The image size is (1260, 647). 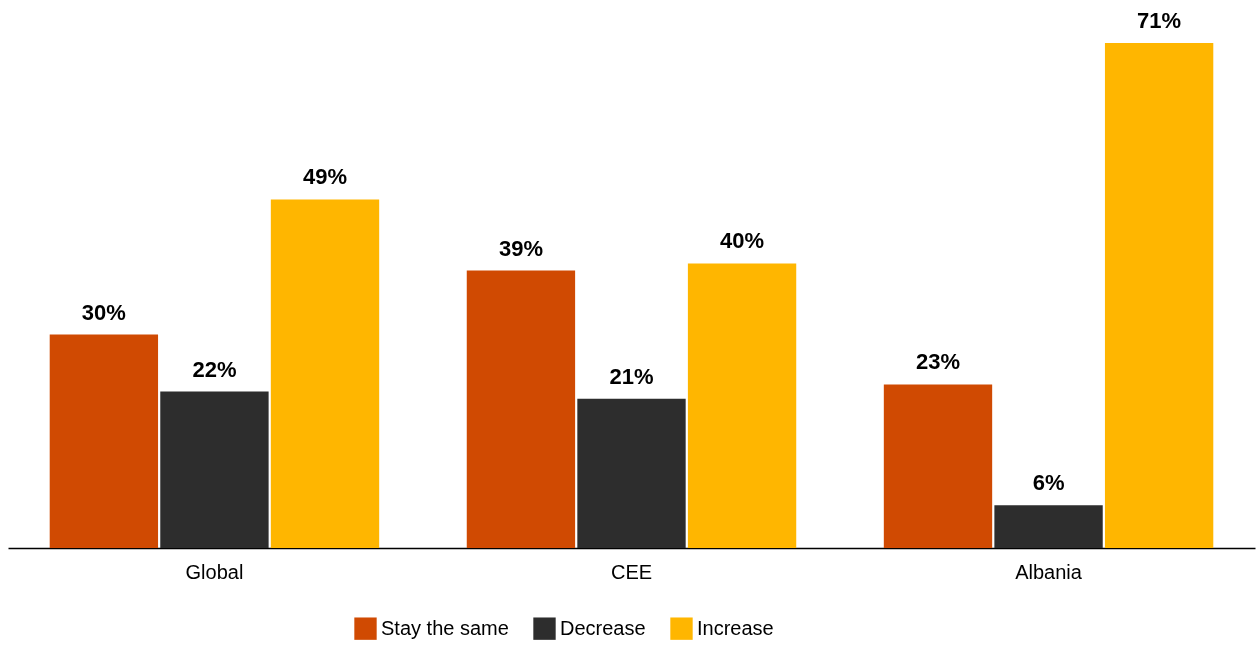 I want to click on data-label: 40%, so click(x=742, y=241).